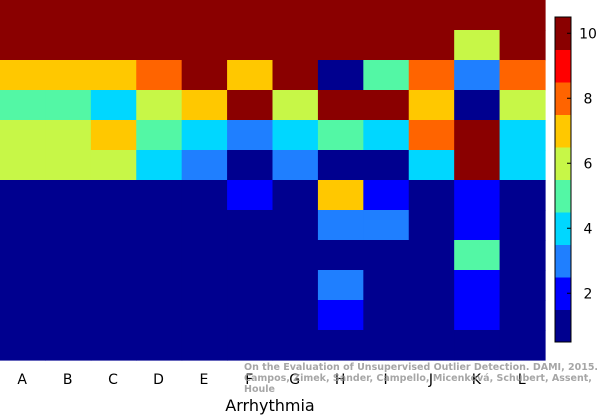  Describe the element at coordinates (588, 34) in the screenshot. I see `colorbar-tick-label: 10` at that location.